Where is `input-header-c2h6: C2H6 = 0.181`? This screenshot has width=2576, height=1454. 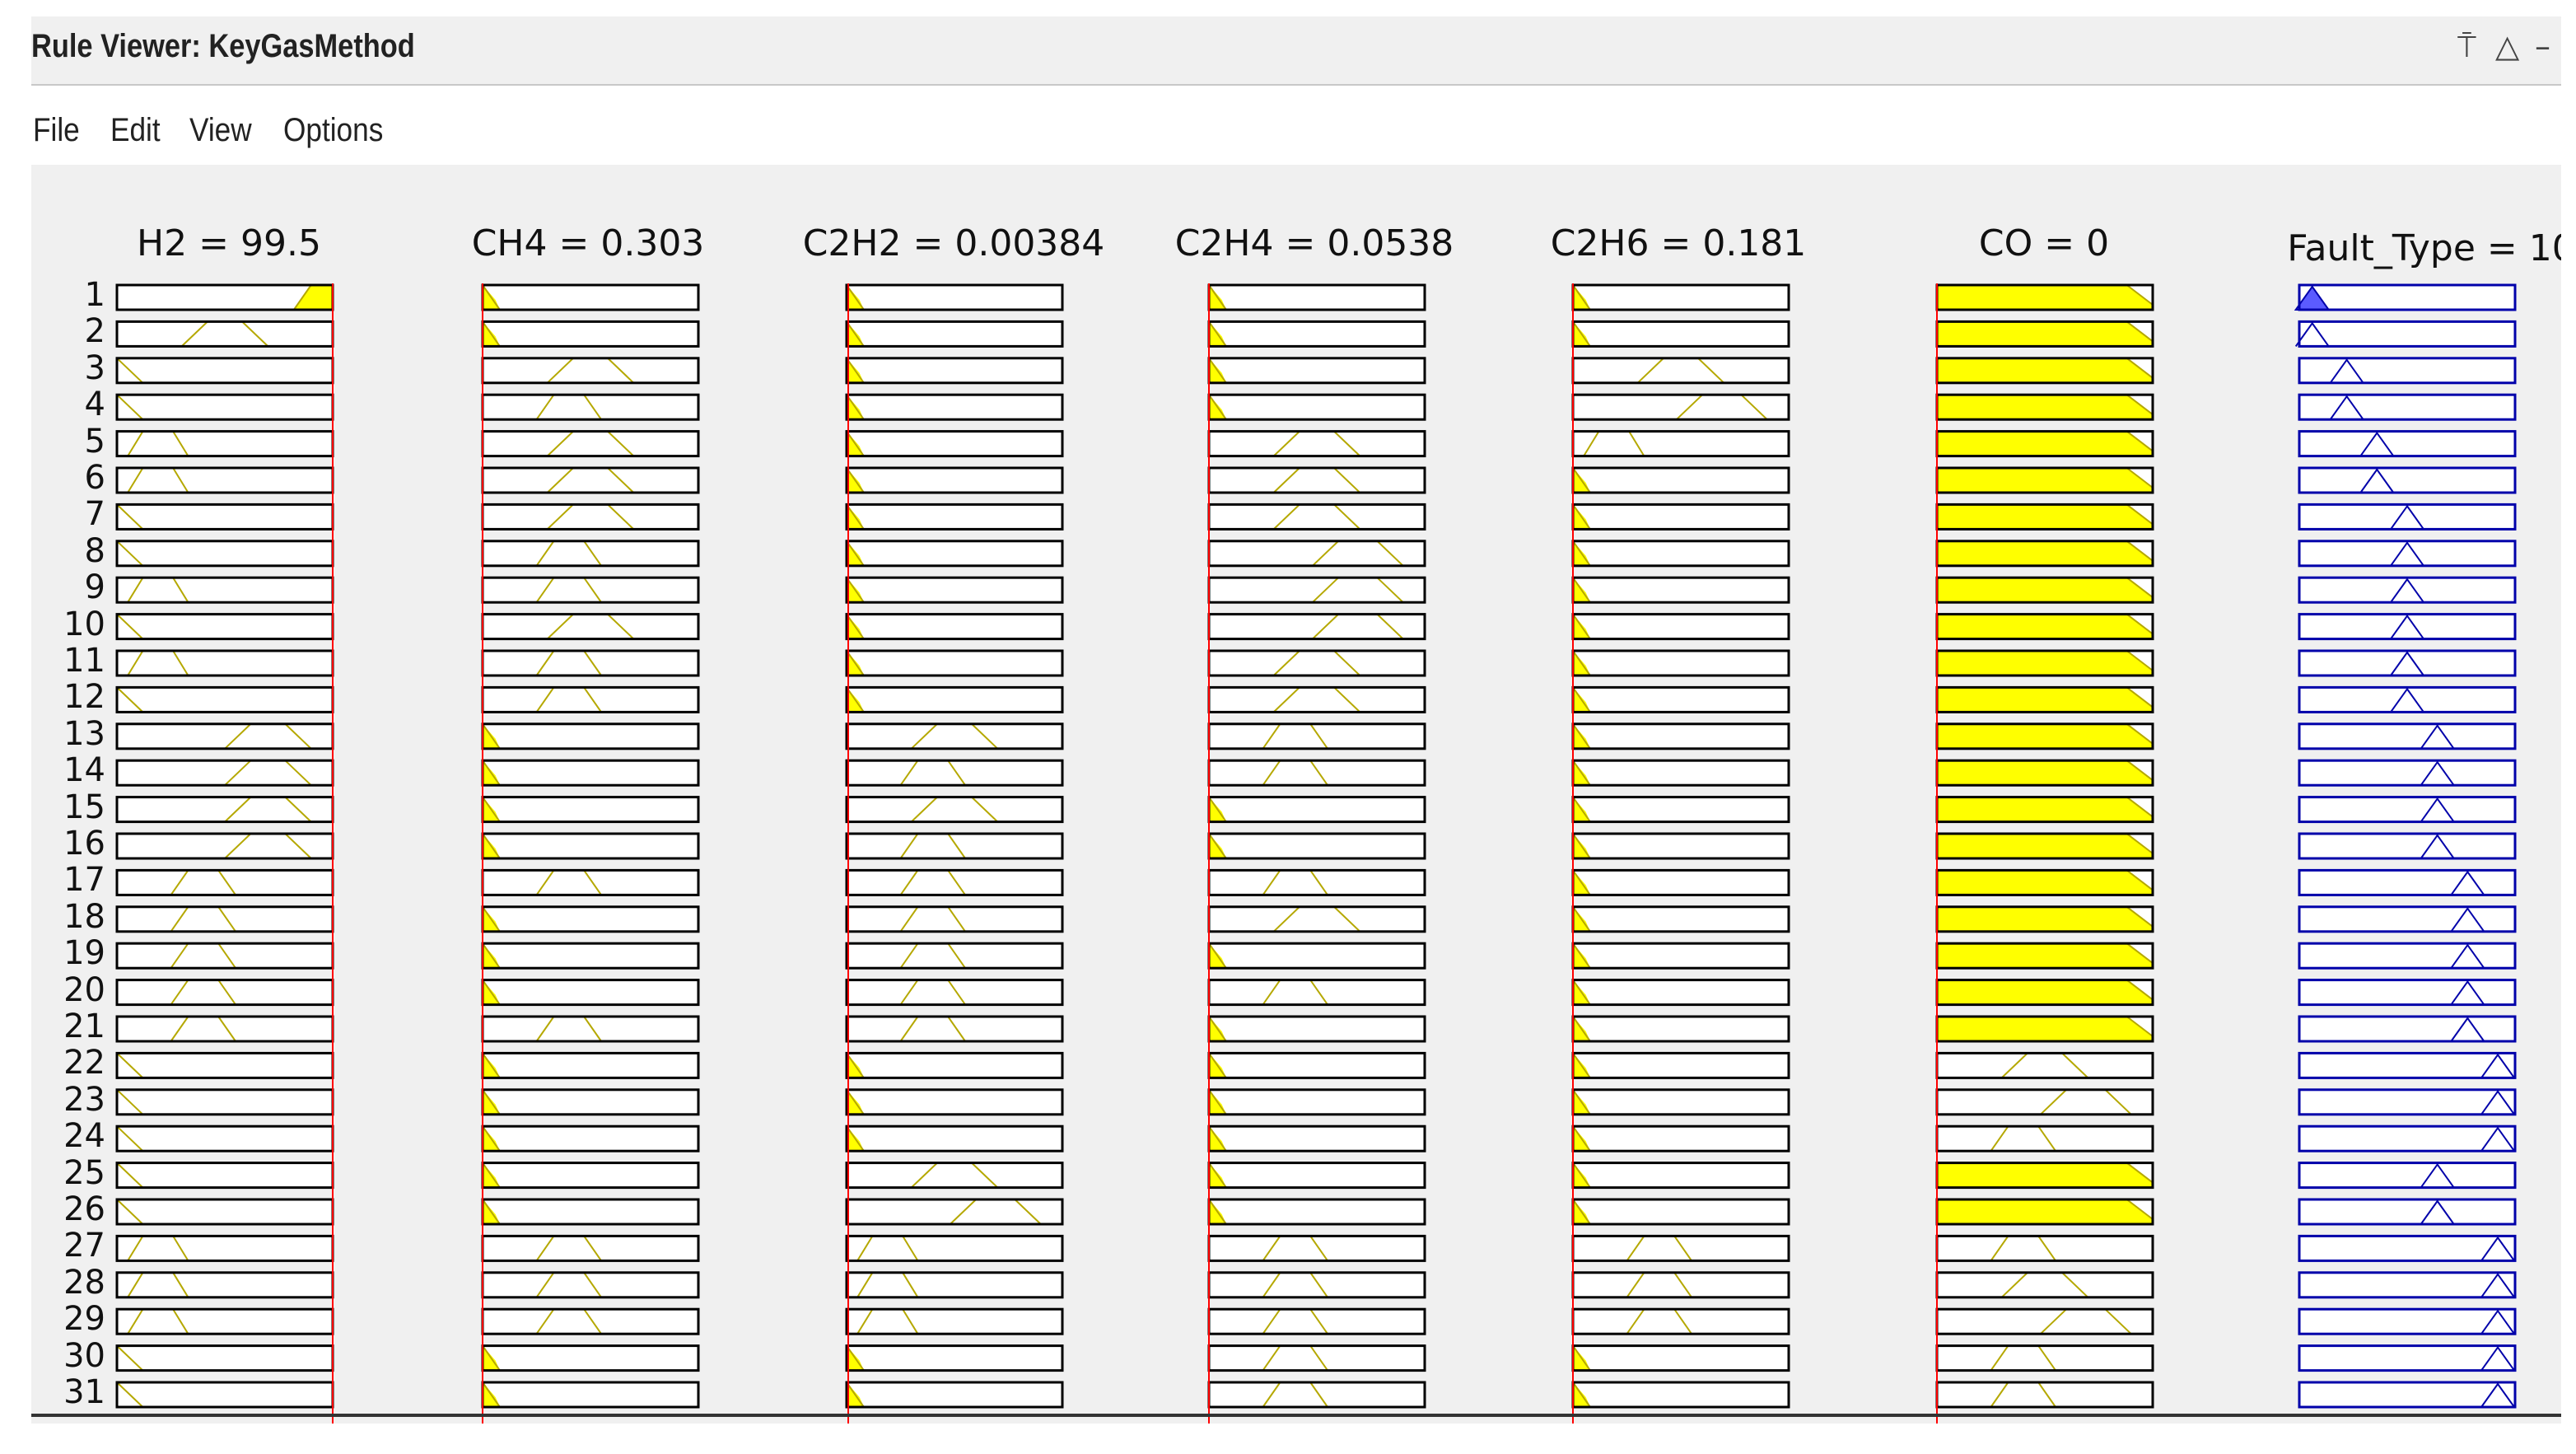 input-header-c2h6: C2H6 = 0.181 is located at coordinates (1678, 243).